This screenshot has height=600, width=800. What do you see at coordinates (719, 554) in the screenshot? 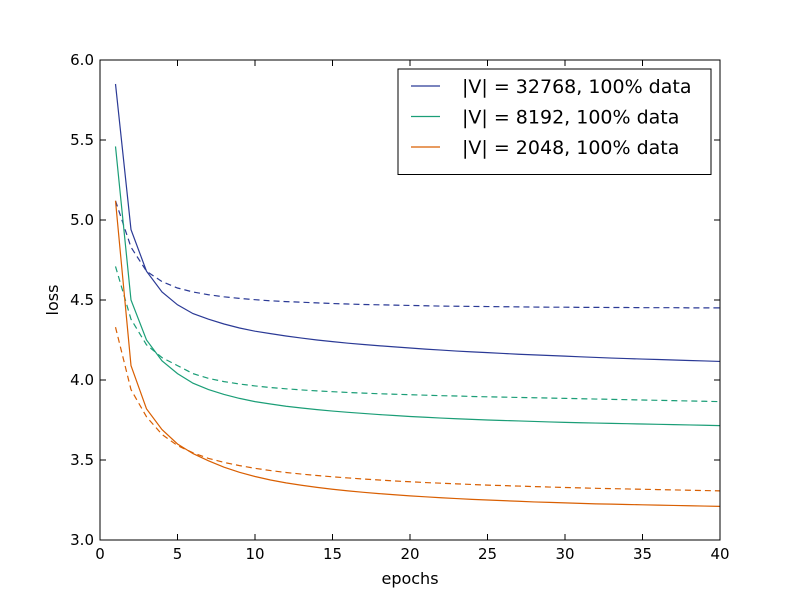
I see `x-tick-label: 40` at bounding box center [719, 554].